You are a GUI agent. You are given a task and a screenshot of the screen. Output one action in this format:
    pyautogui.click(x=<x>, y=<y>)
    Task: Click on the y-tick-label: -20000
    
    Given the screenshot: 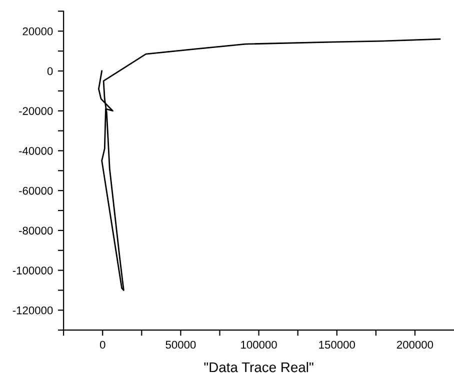 What is the action you would take?
    pyautogui.click(x=36, y=111)
    